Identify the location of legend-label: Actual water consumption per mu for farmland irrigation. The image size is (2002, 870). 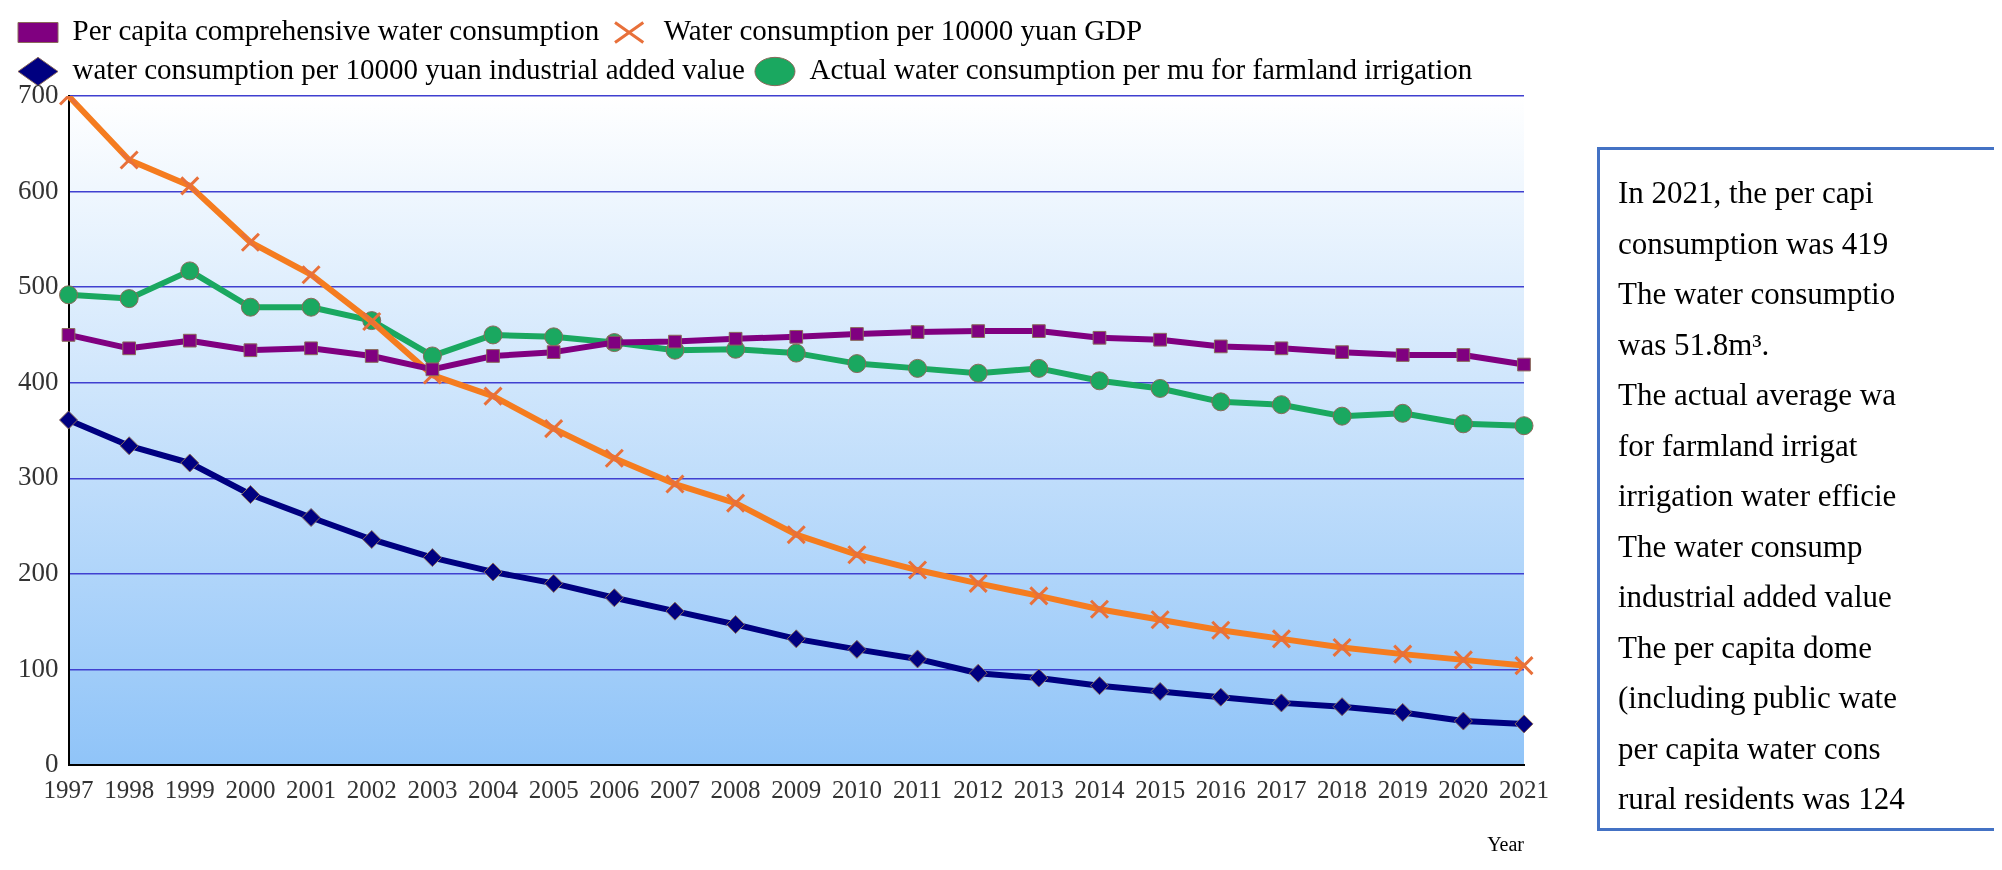
(1141, 69).